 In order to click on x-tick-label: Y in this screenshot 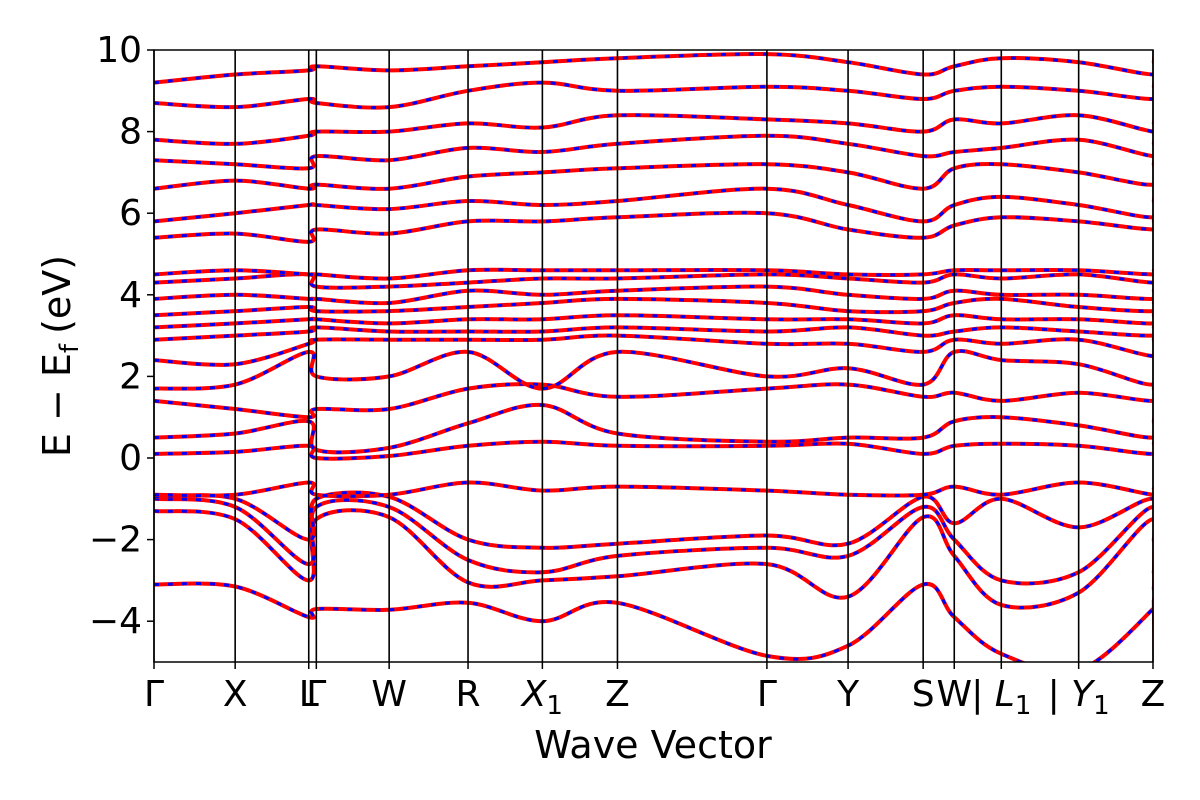, I will do `click(848, 694)`.